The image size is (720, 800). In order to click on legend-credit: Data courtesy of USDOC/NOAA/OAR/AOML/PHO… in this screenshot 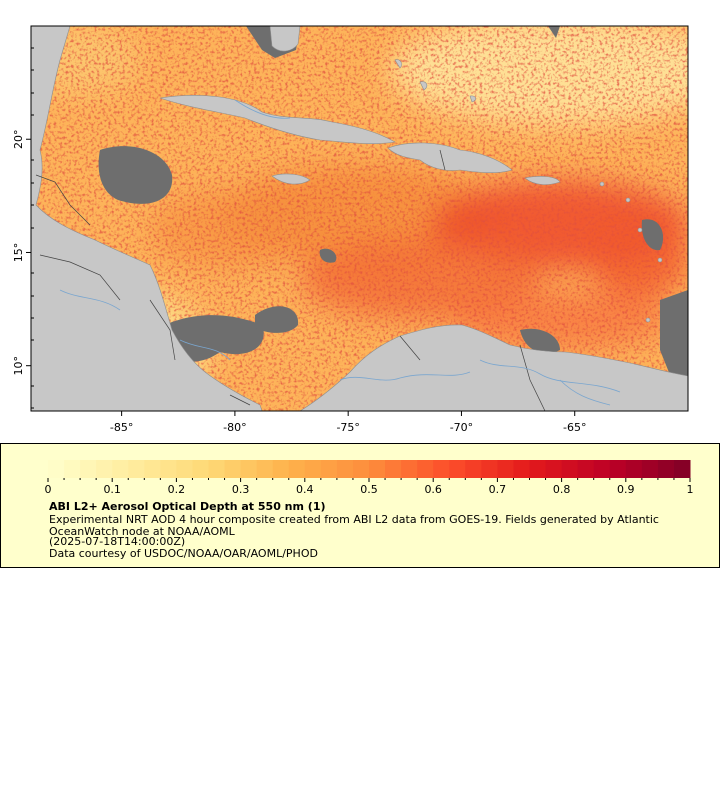, I will do `click(183, 553)`.